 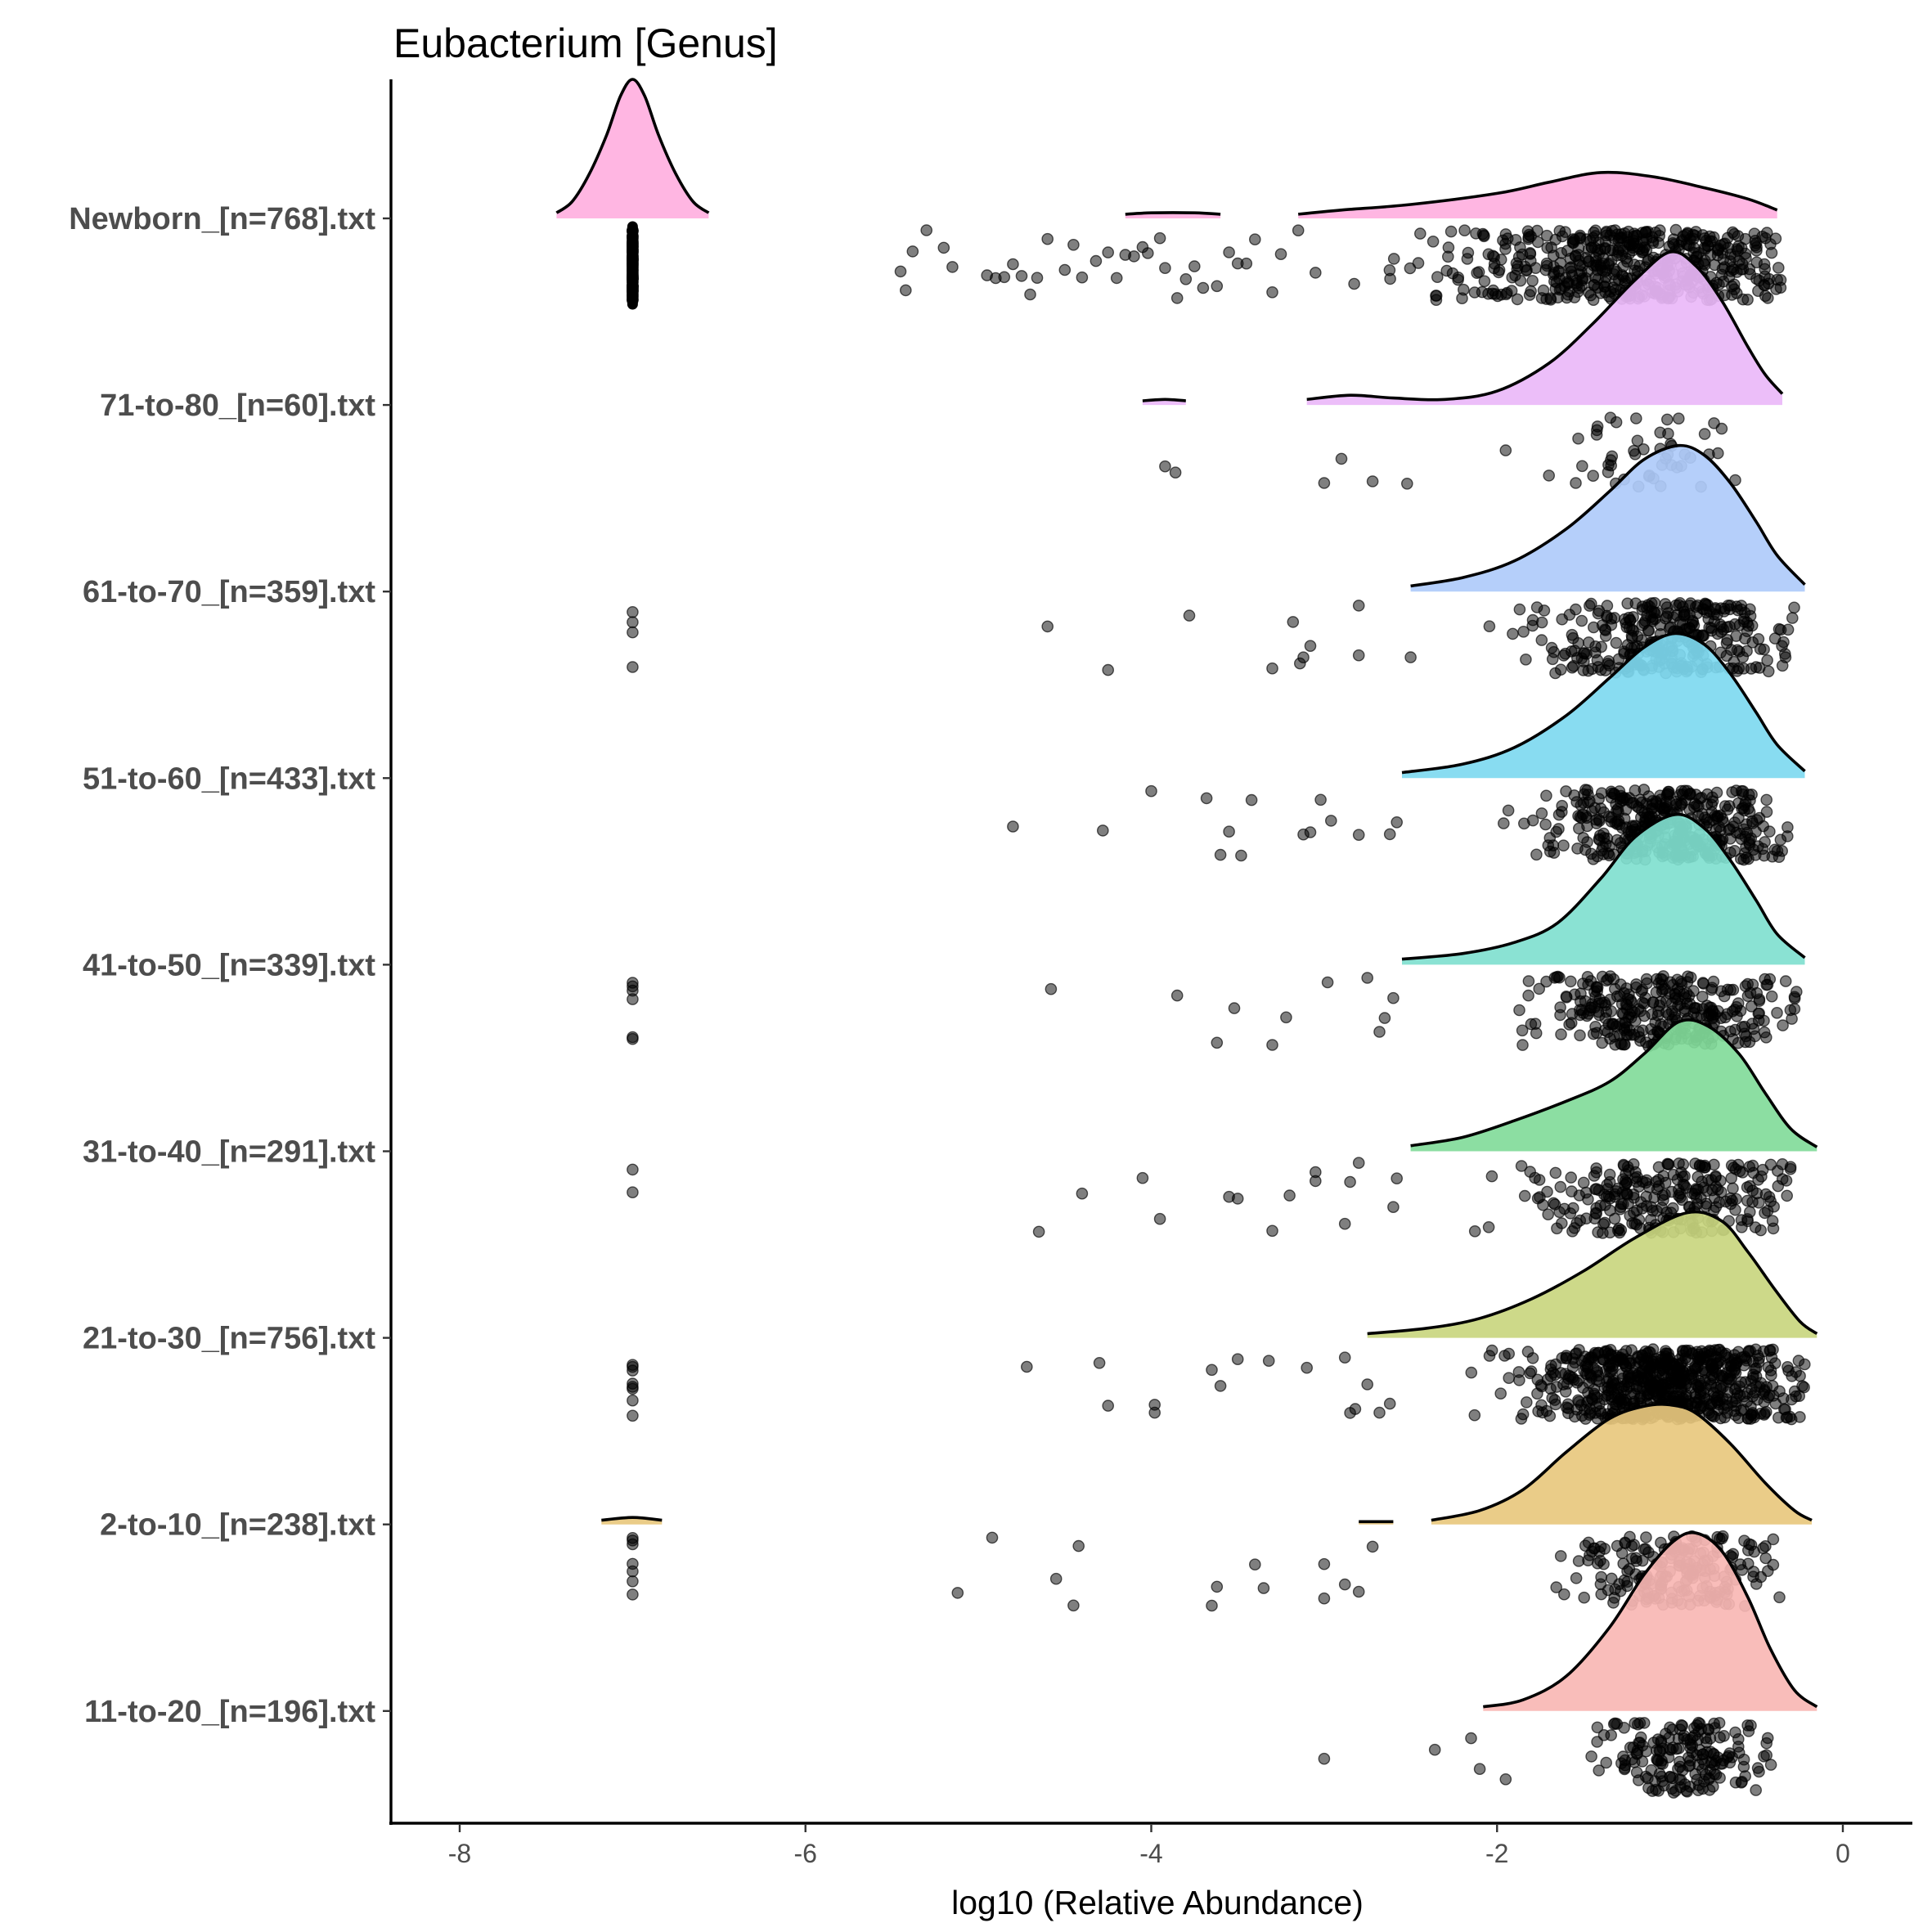 What do you see at coordinates (1603, 706) in the screenshot?
I see `density-fill` at bounding box center [1603, 706].